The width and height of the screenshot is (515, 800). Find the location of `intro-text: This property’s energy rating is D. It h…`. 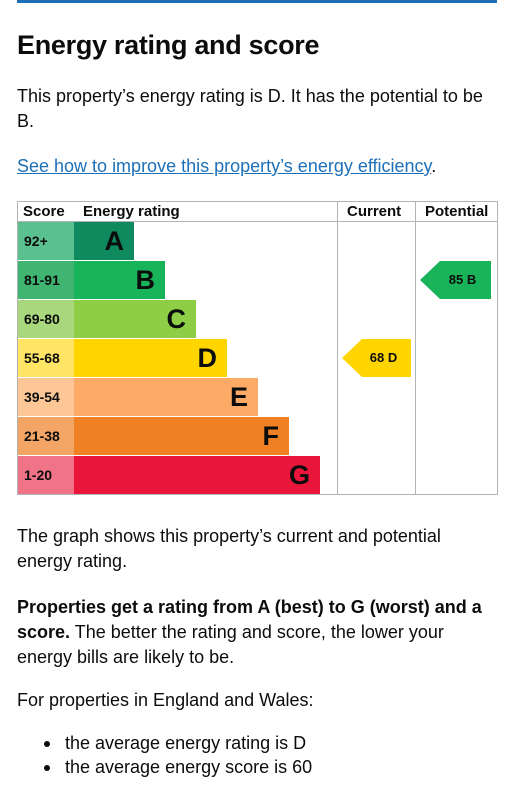

intro-text: This property’s energy rating is D. It h… is located at coordinates (250, 108).